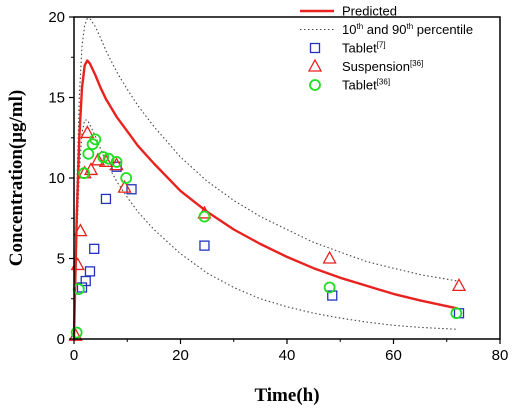 Image resolution: width=512 pixels, height=410 pixels. What do you see at coordinates (56, 17) in the screenshot?
I see `y-tick-label: 20` at bounding box center [56, 17].